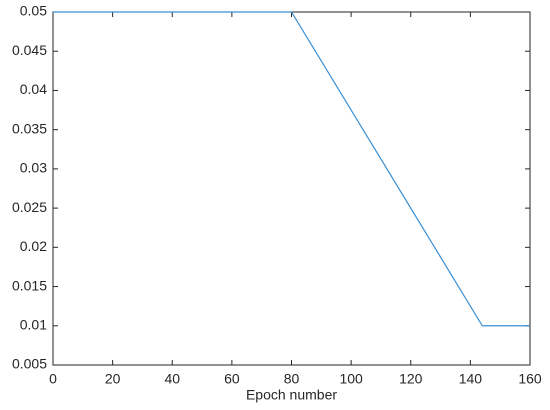 The image size is (550, 410). I want to click on x-tick-label: 140, so click(471, 379).